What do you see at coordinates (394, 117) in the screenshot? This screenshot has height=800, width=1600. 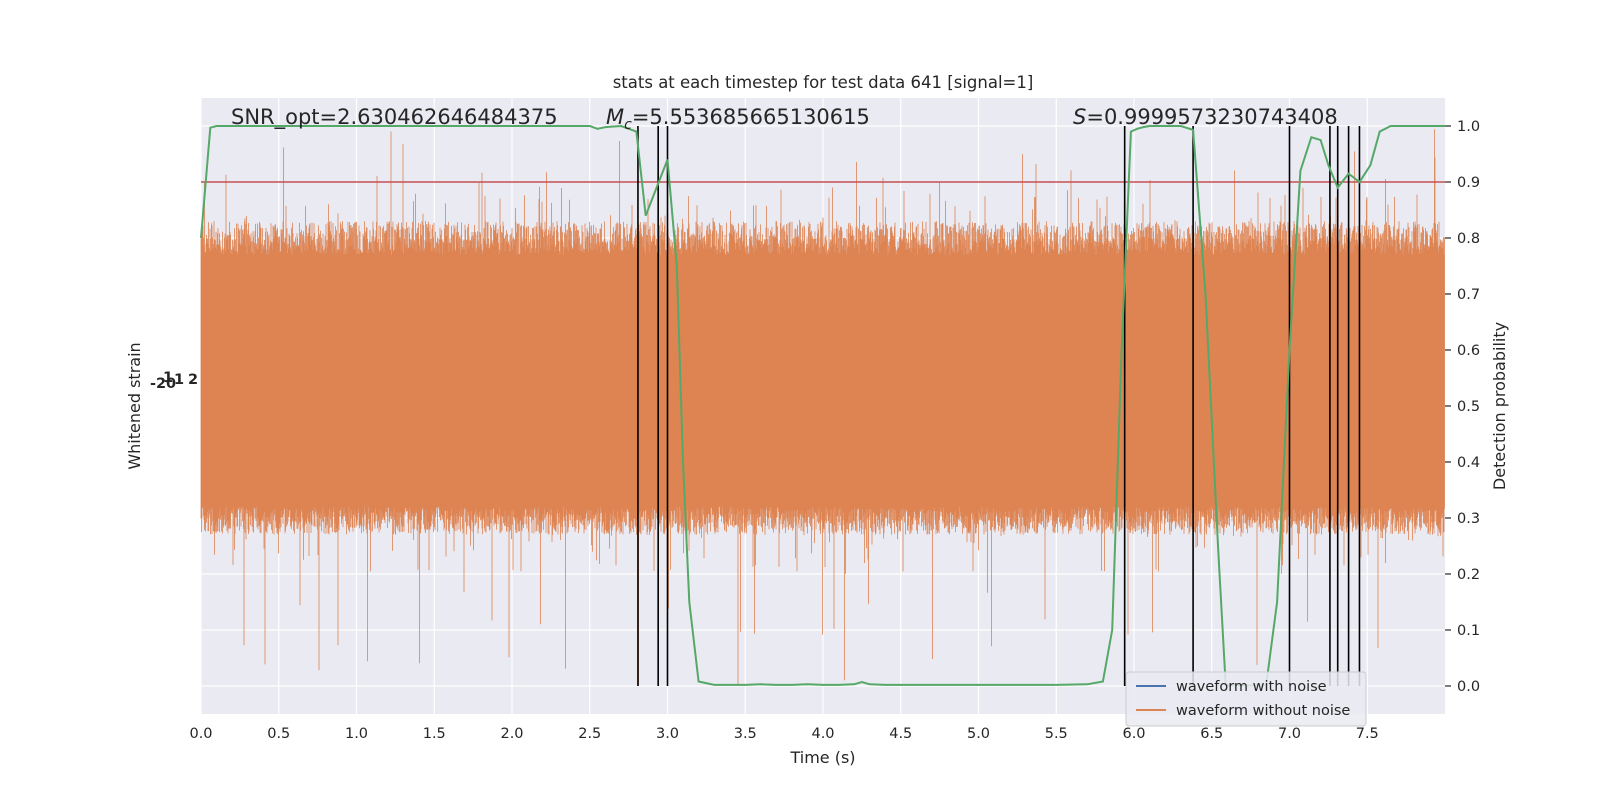 I see `snr-annotation: SNR_opt=2.630462646484375` at bounding box center [394, 117].